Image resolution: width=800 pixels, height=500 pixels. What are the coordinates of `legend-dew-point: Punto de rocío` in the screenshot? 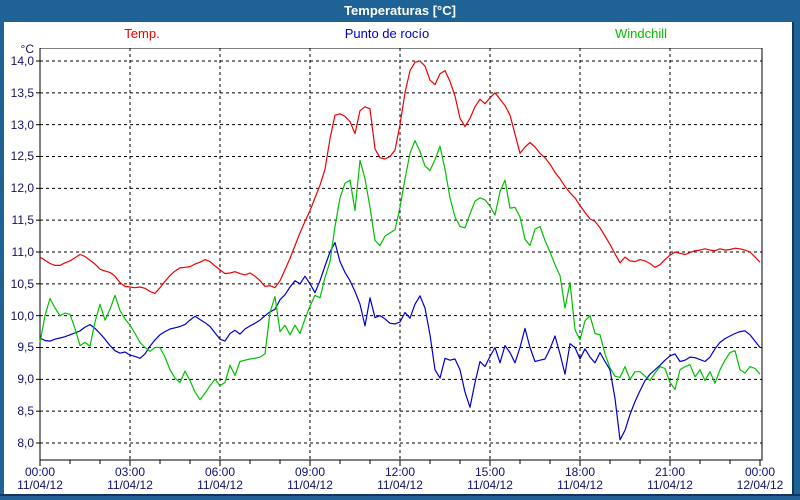 It's located at (387, 33).